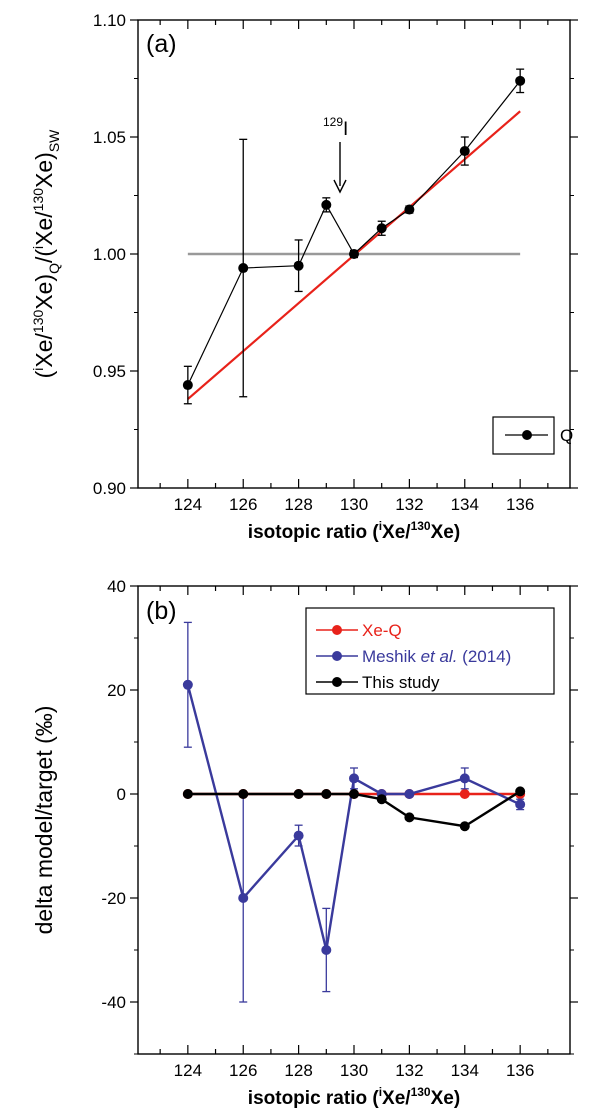  I want to click on legend-Q-marker, so click(527, 435).